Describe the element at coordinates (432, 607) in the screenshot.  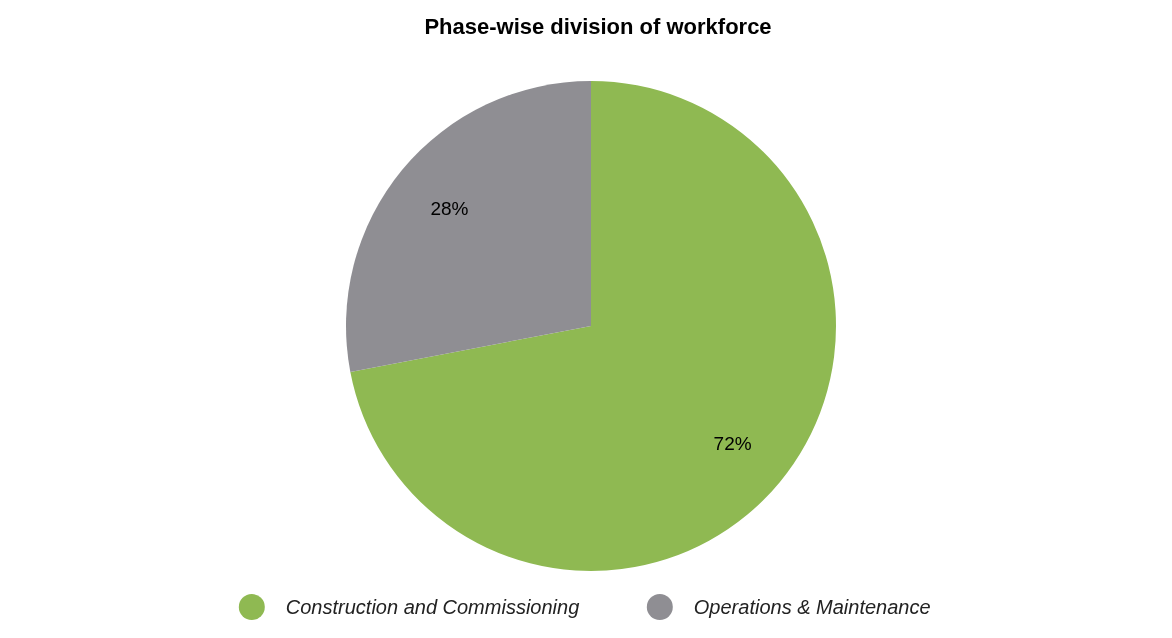
I see `legend-label: Construction and Commissioning` at that location.